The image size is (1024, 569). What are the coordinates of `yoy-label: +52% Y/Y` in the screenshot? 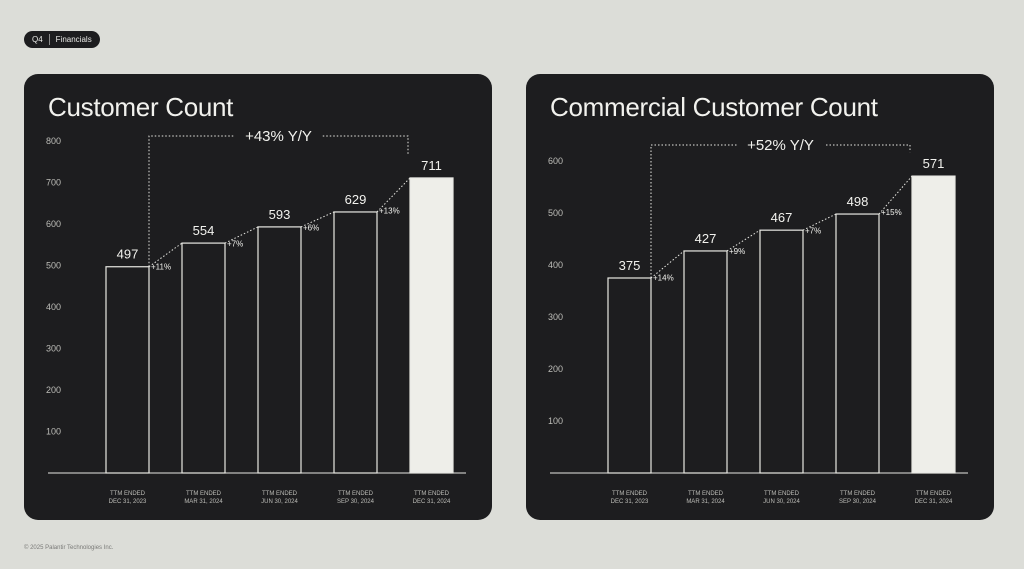 It's located at (780, 145).